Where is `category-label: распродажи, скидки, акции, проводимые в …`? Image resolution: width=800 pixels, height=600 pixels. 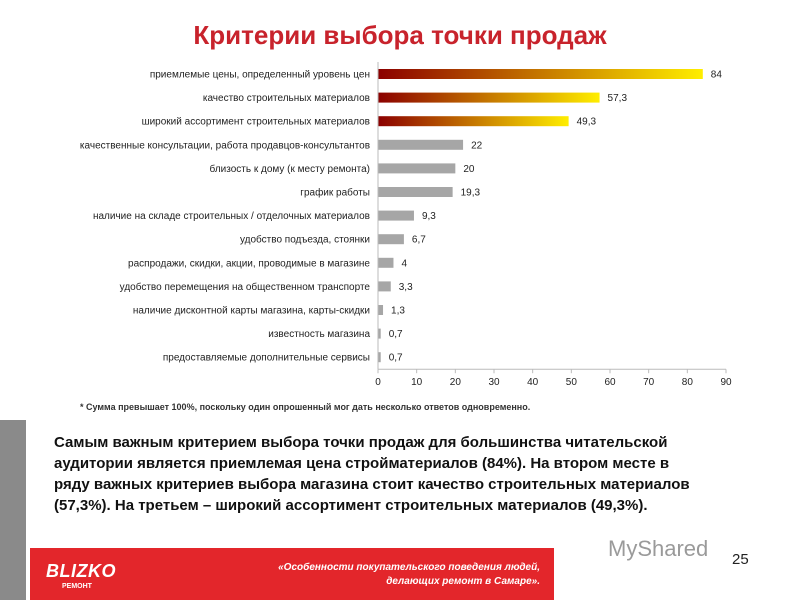 category-label: распродажи, скидки, акции, проводимые в … is located at coordinates (249, 263).